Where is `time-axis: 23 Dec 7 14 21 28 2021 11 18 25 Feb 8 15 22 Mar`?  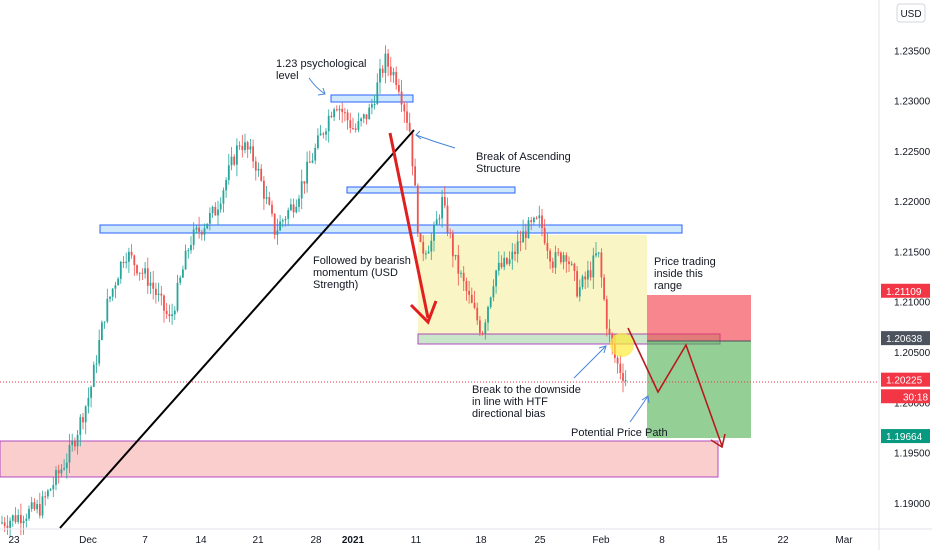 time-axis: 23 Dec 7 14 21 28 2021 11 18 25 Feb 8 15 22 Mar is located at coordinates (466, 537).